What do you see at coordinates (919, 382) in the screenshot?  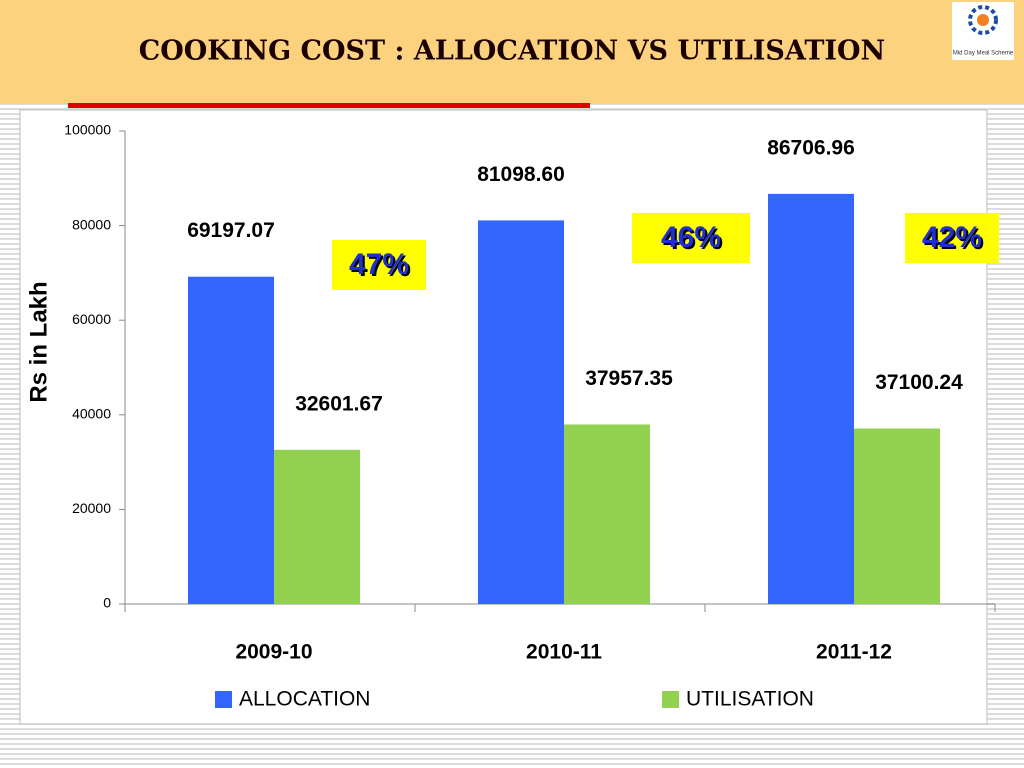 I see `value-label: 37100.24` at bounding box center [919, 382].